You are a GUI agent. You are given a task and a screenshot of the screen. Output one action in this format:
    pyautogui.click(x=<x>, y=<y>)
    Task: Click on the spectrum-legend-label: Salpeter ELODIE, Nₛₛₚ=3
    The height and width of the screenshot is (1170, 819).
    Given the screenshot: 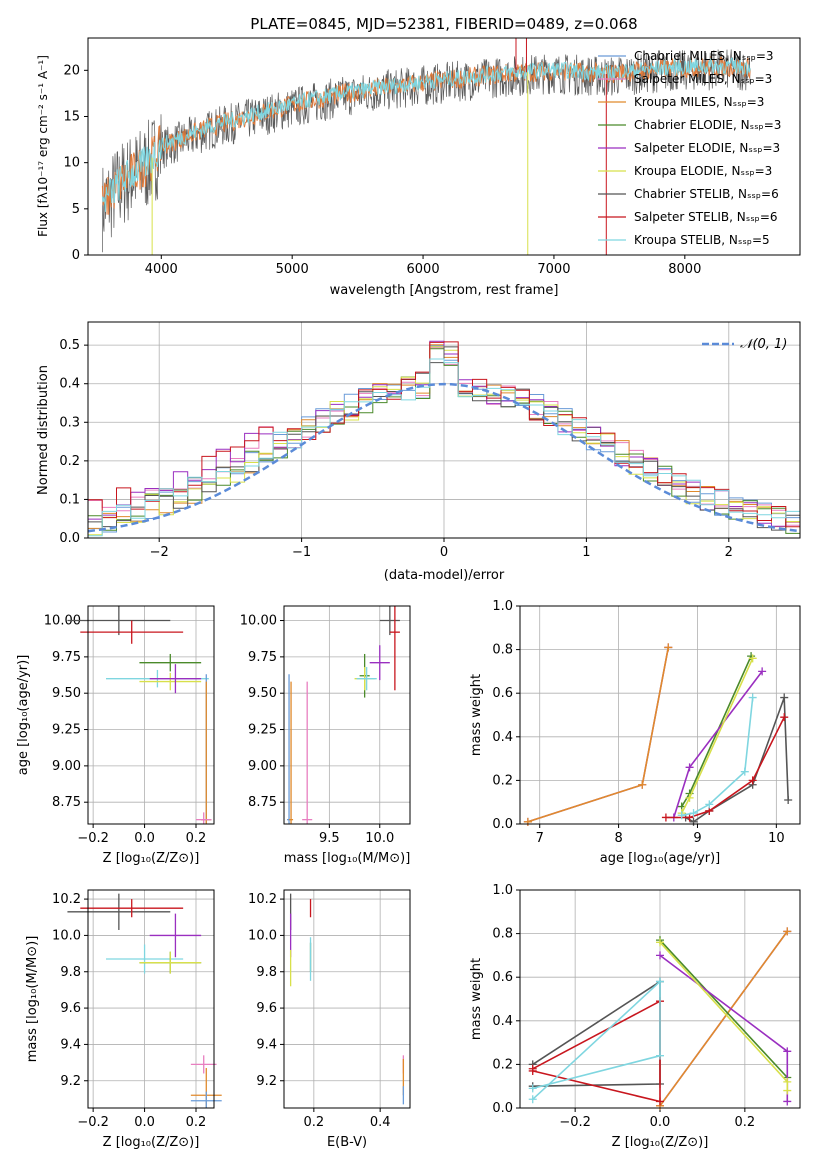 What is the action you would take?
    pyautogui.click(x=707, y=148)
    